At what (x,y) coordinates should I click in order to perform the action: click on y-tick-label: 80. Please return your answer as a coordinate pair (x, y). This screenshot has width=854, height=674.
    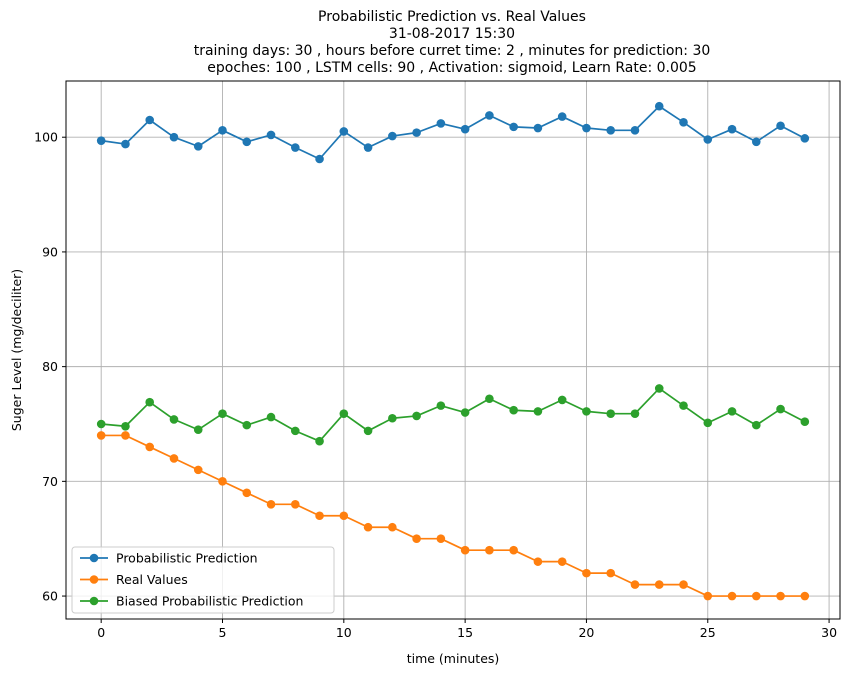
    Looking at the image, I should click on (50, 366).